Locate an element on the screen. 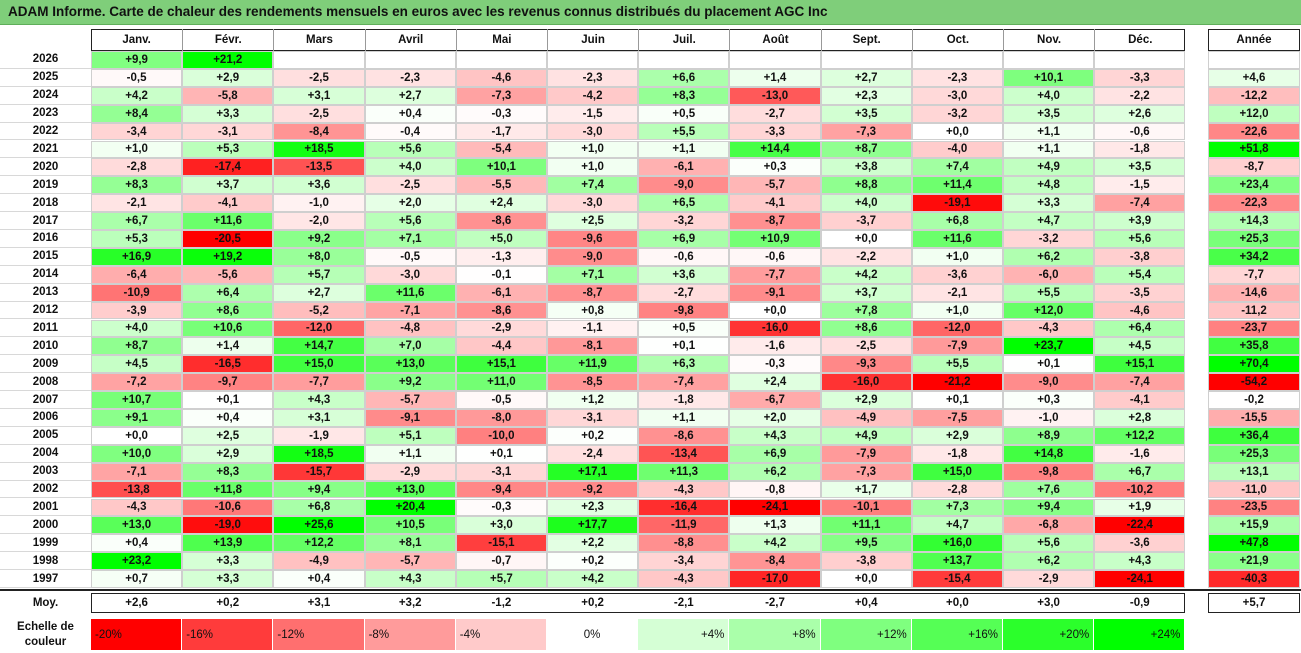 The image size is (1301, 653). heatmap-cell: -8,7 is located at coordinates (775, 221).